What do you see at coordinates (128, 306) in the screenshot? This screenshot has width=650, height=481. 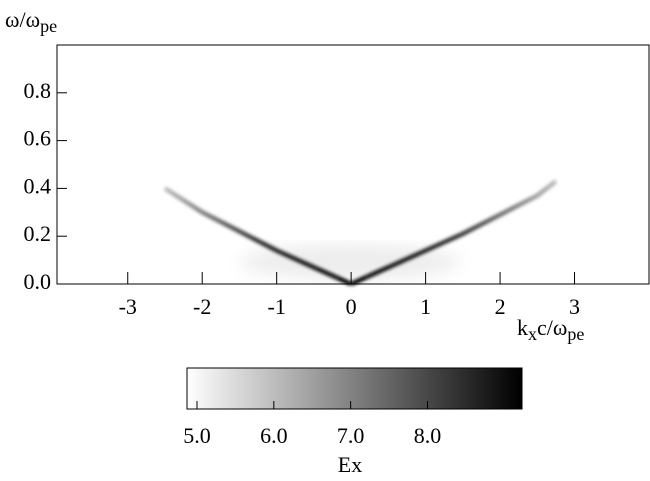 I see `x-tick-label: -3` at bounding box center [128, 306].